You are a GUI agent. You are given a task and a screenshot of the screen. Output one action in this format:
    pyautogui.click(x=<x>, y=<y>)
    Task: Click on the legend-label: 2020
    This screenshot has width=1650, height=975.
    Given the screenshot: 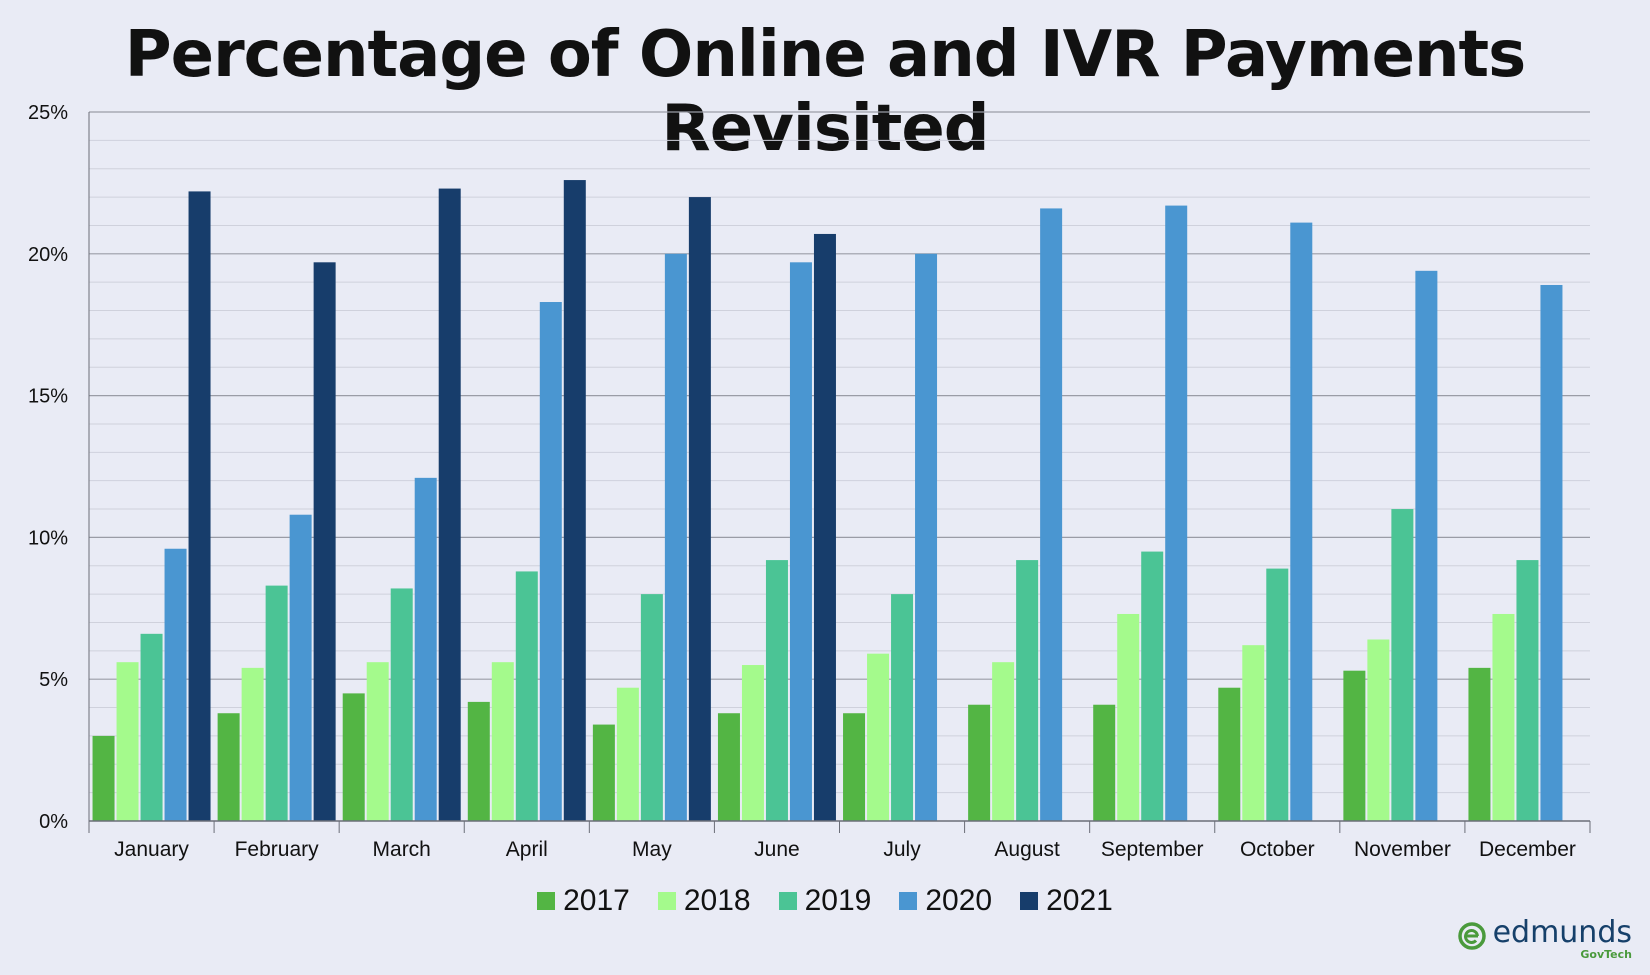 What is the action you would take?
    pyautogui.click(x=959, y=900)
    